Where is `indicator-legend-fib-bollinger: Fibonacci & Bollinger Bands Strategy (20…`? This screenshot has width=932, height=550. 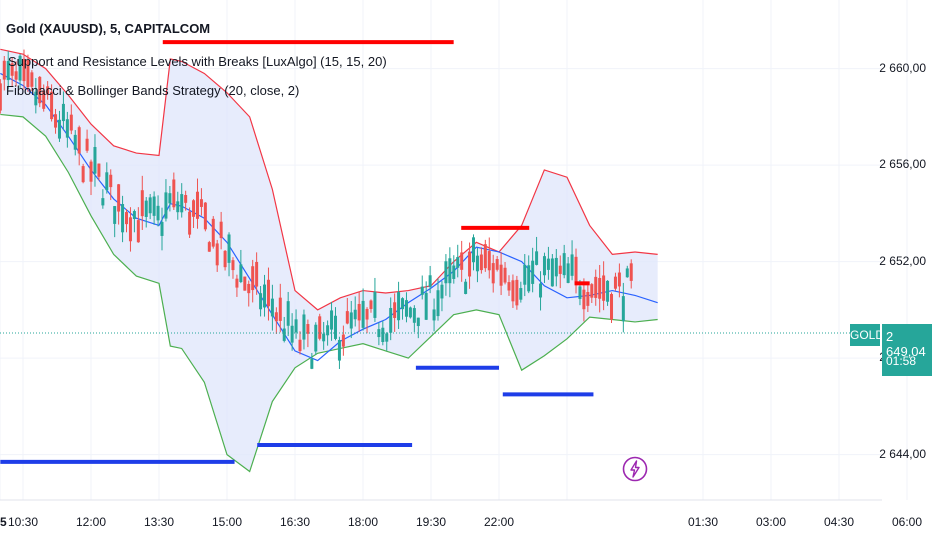 indicator-legend-fib-bollinger: Fibonacci & Bollinger Bands Strategy (20… is located at coordinates (153, 90).